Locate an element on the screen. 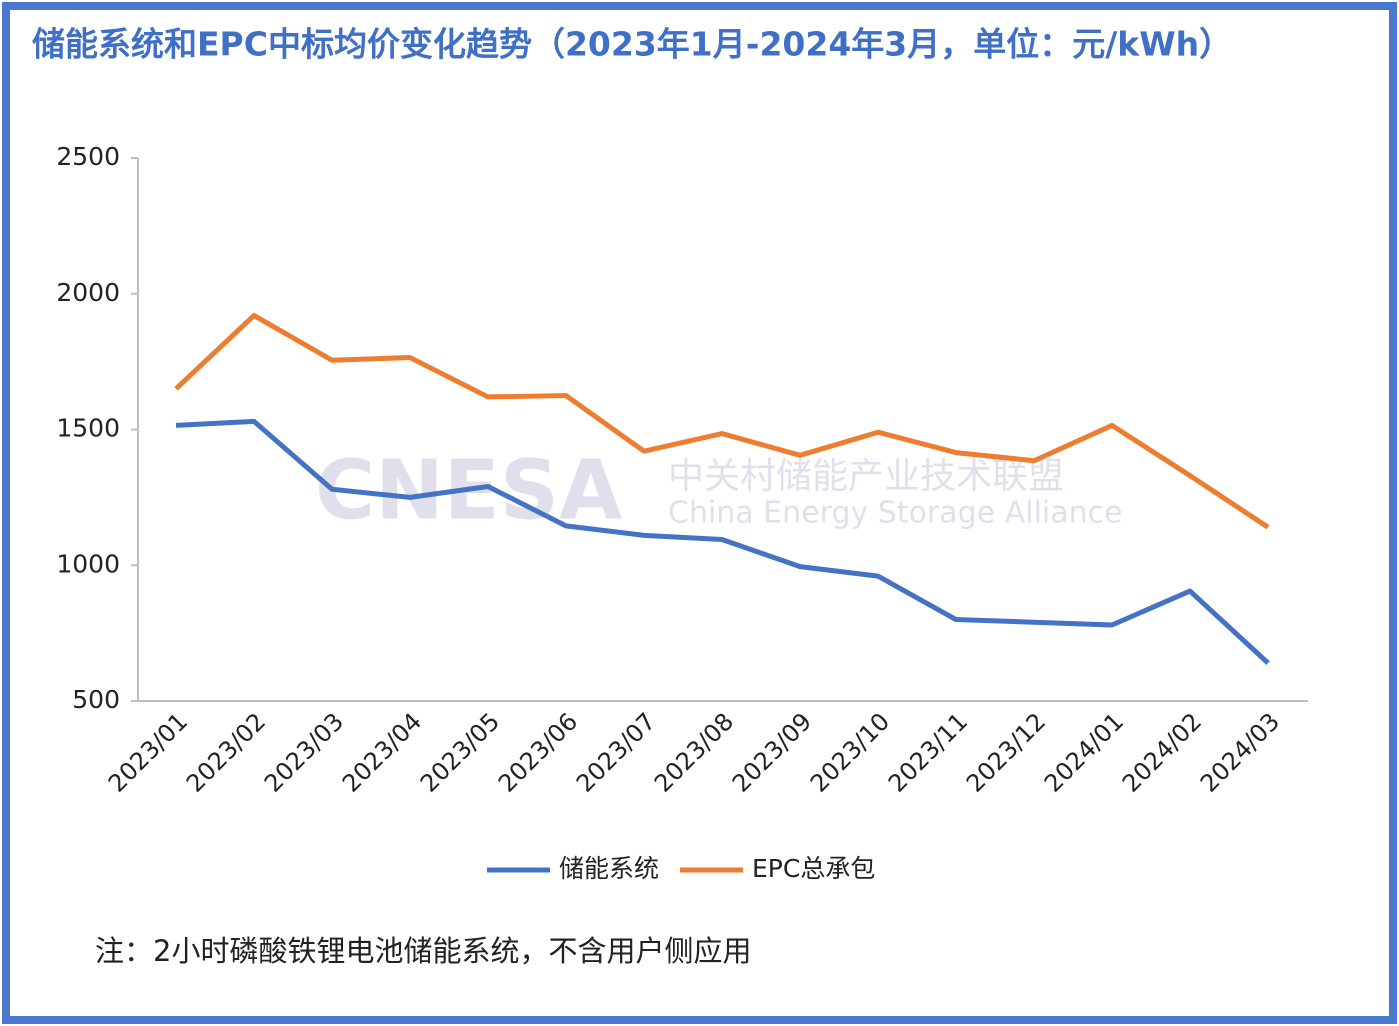 This screenshot has height=1026, width=1399. y-tick-label: 1500 is located at coordinates (88, 428).